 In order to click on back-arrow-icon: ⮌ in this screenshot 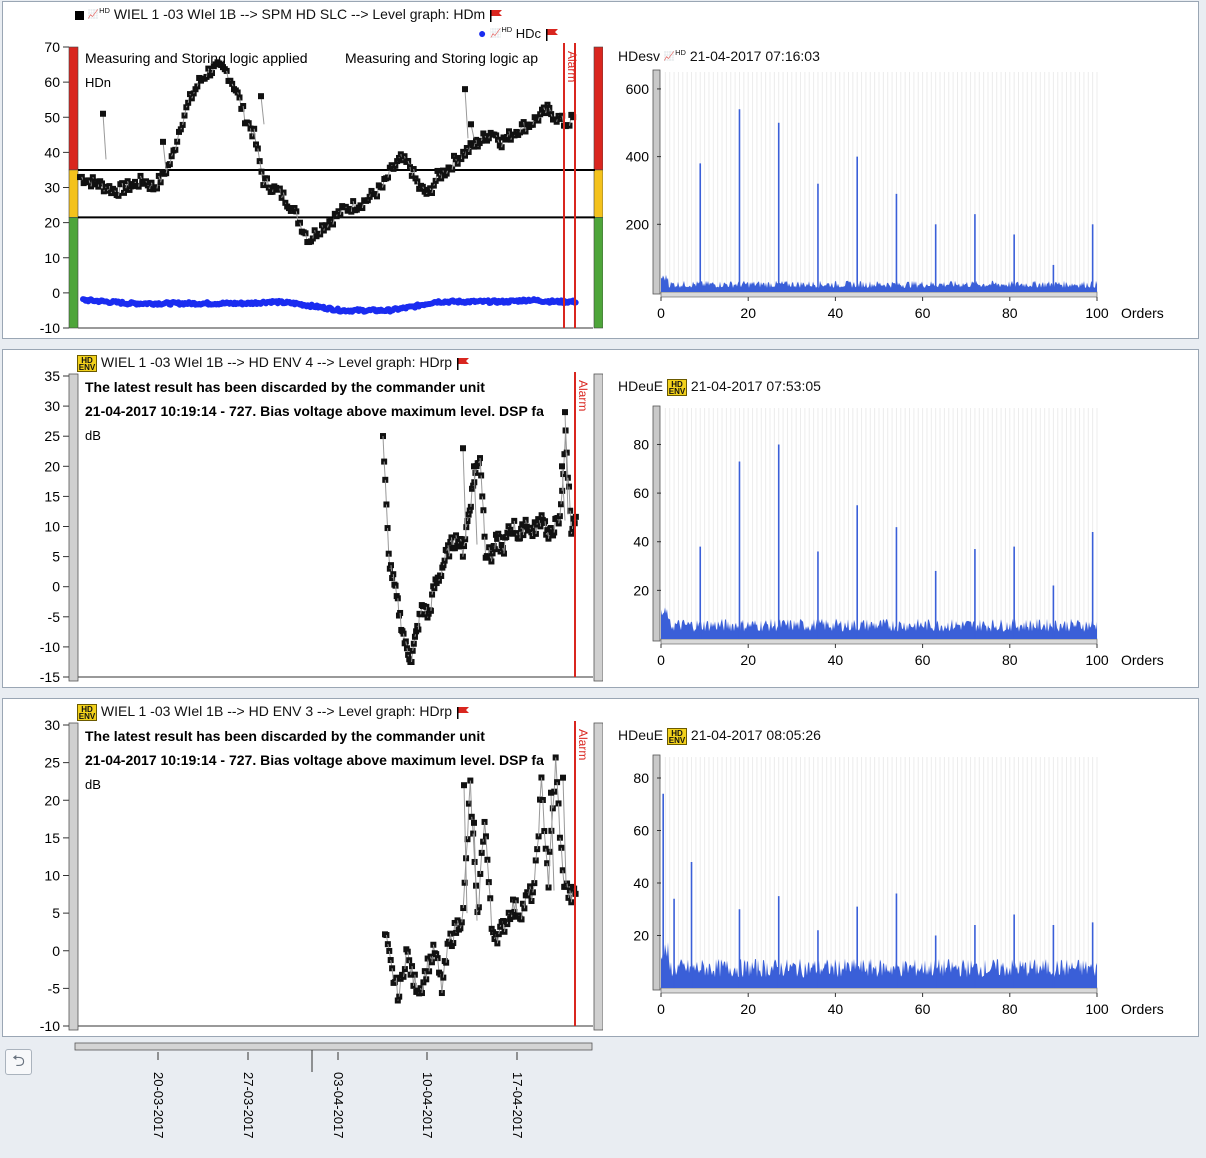, I will do `click(18, 1061)`.